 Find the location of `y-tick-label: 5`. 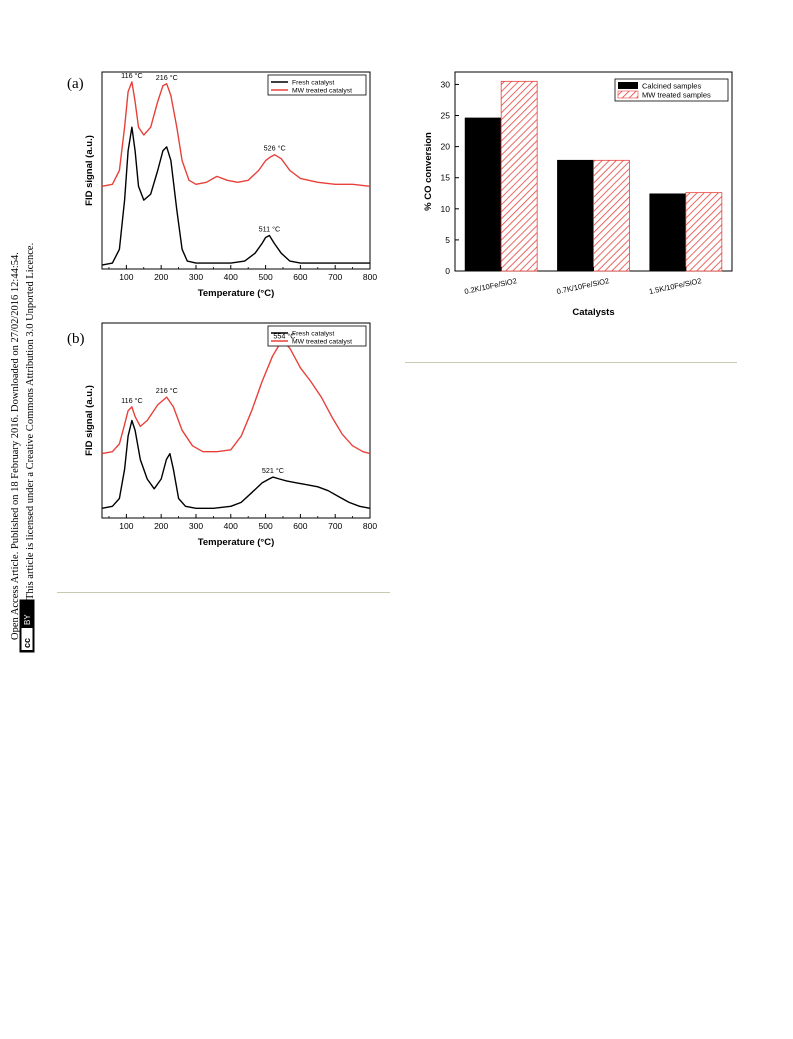

y-tick-label: 5 is located at coordinates (447, 240).